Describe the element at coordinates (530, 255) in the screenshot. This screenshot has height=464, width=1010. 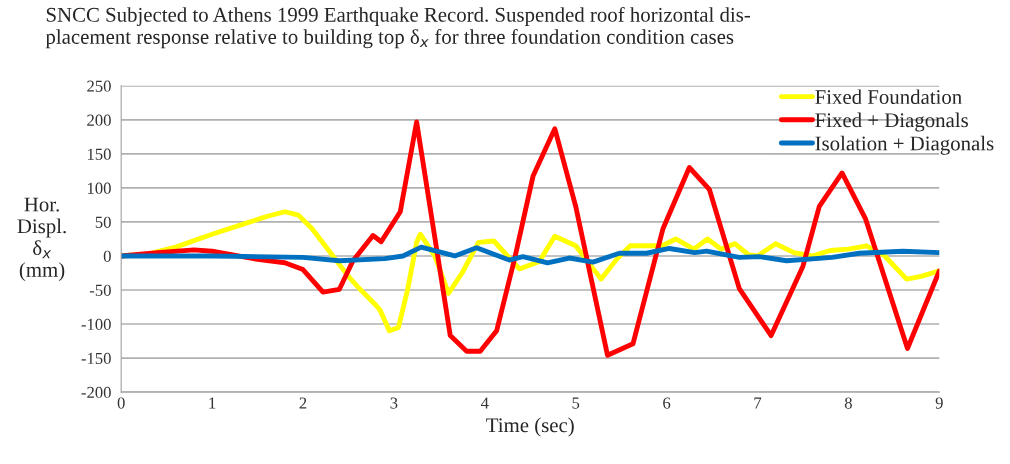
I see `line-series` at that location.